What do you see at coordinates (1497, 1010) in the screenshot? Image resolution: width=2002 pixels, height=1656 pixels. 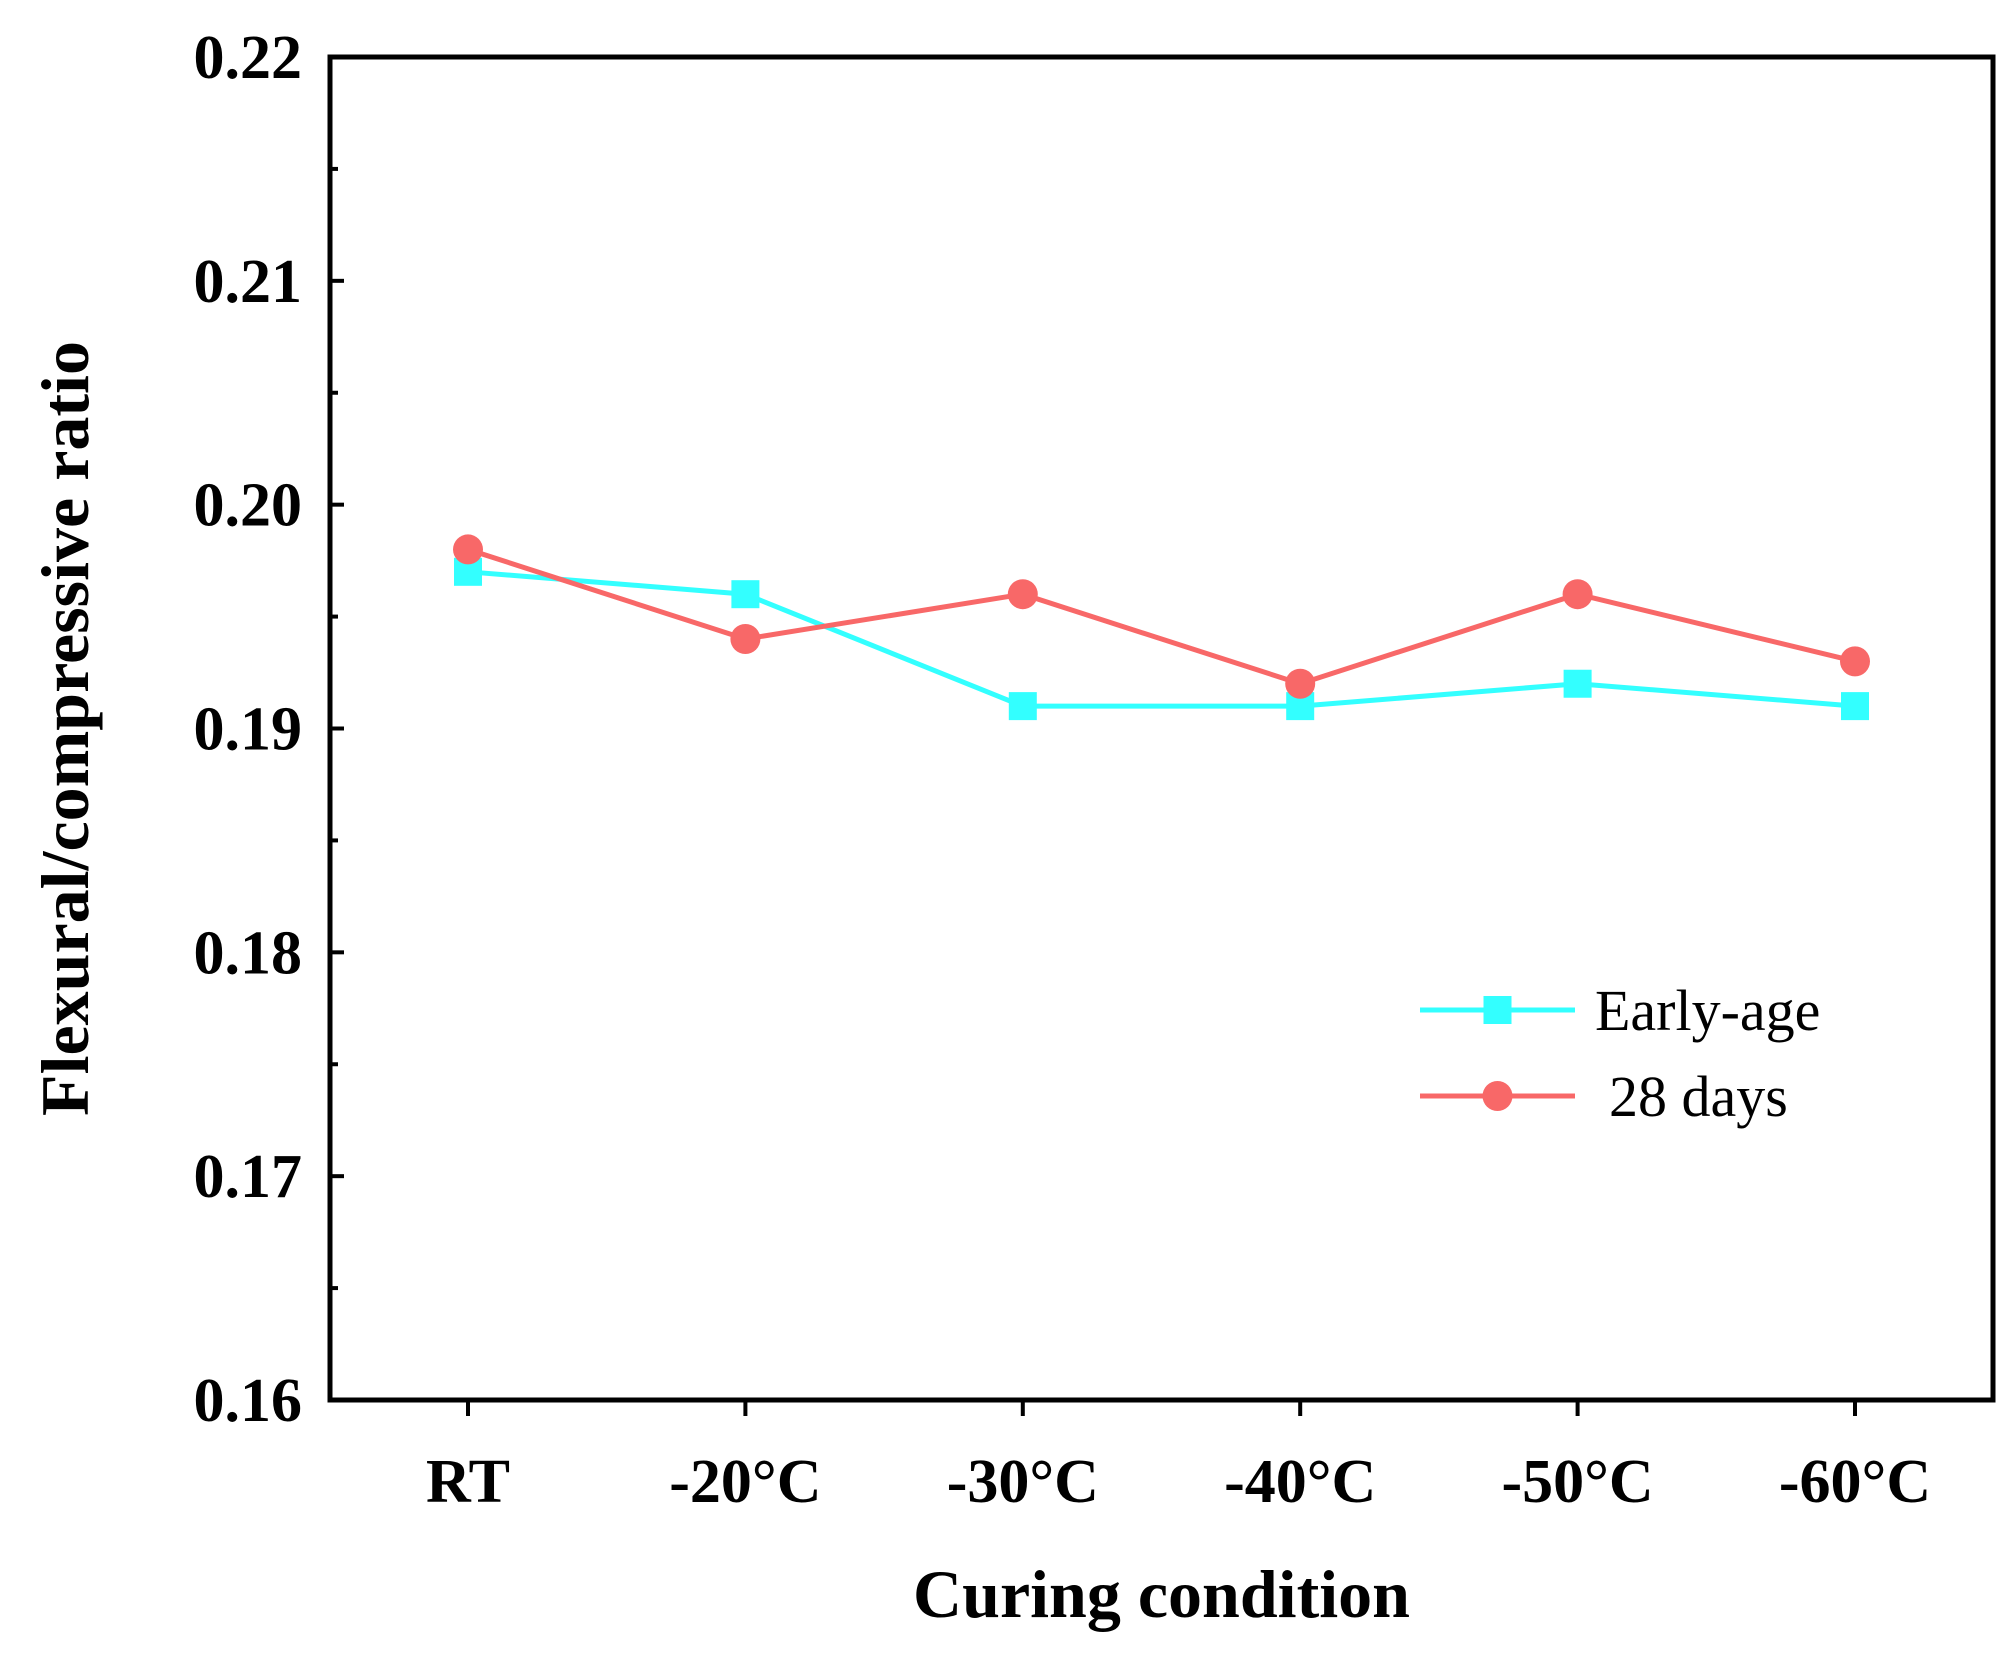 I see `legend-marker-early-age` at bounding box center [1497, 1010].